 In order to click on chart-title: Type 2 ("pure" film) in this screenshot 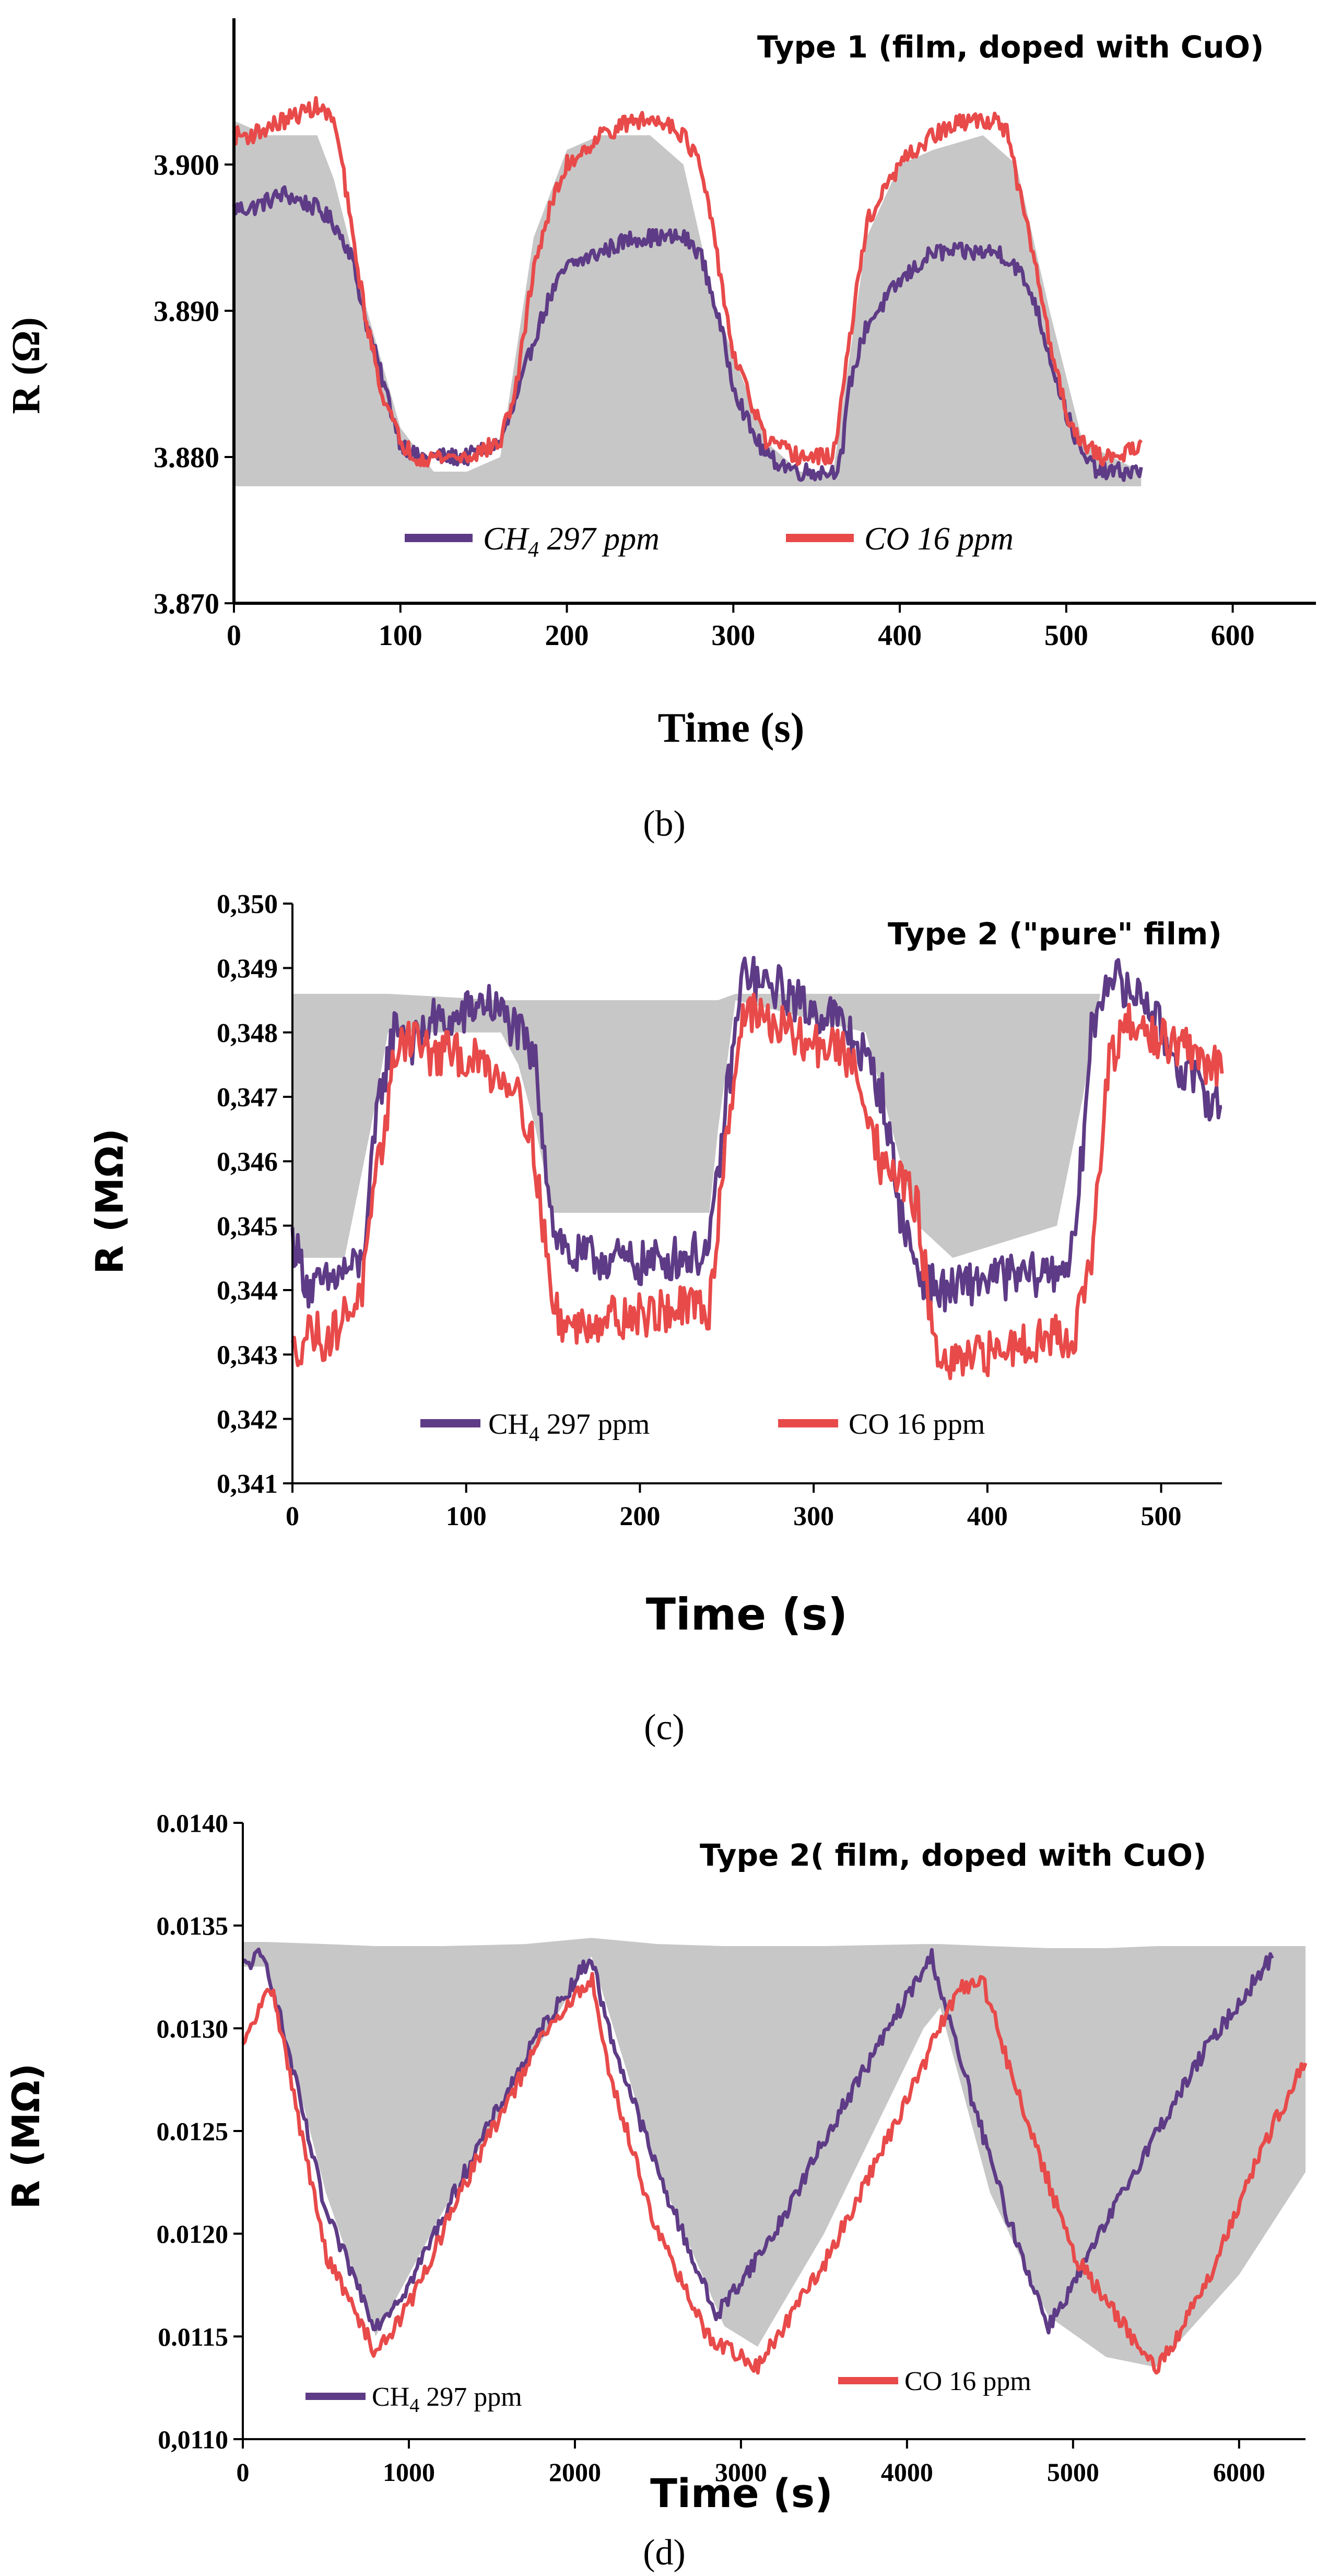, I will do `click(1055, 934)`.